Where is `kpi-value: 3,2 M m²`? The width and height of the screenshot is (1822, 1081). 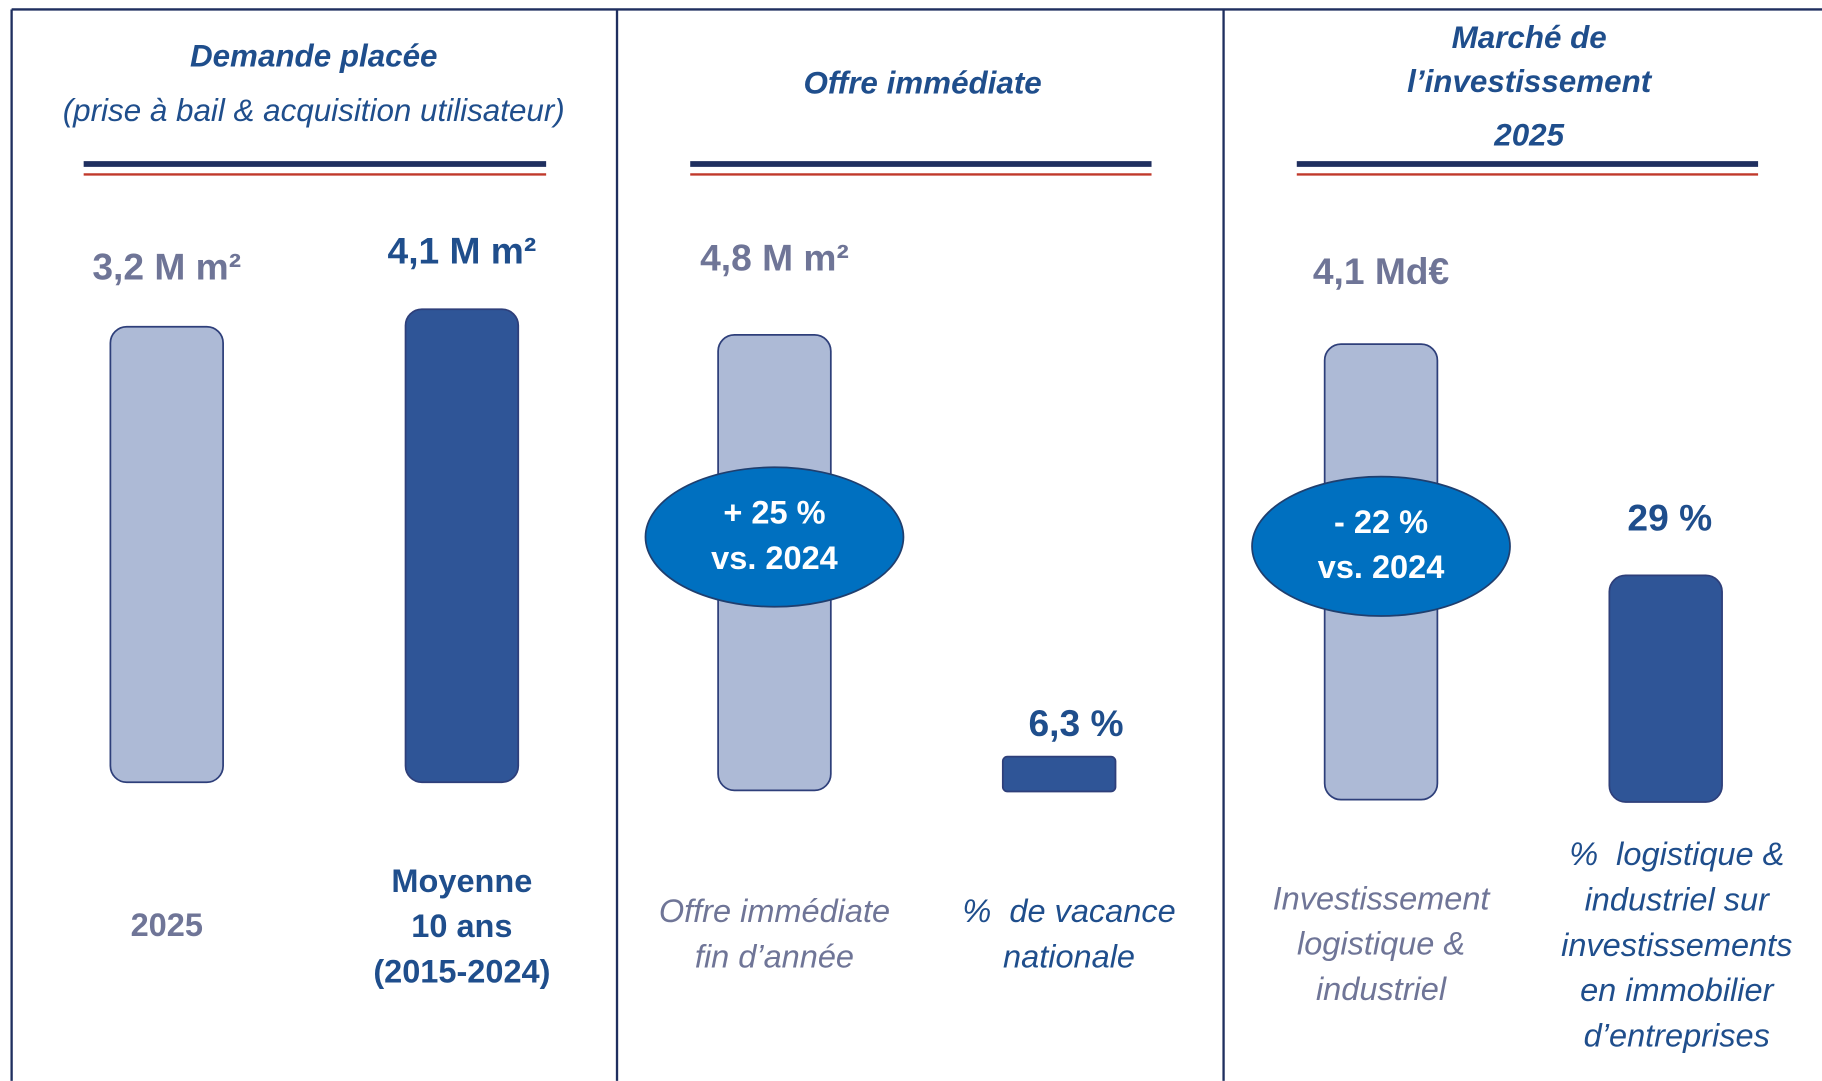
kpi-value: 3,2 M m² is located at coordinates (166, 267).